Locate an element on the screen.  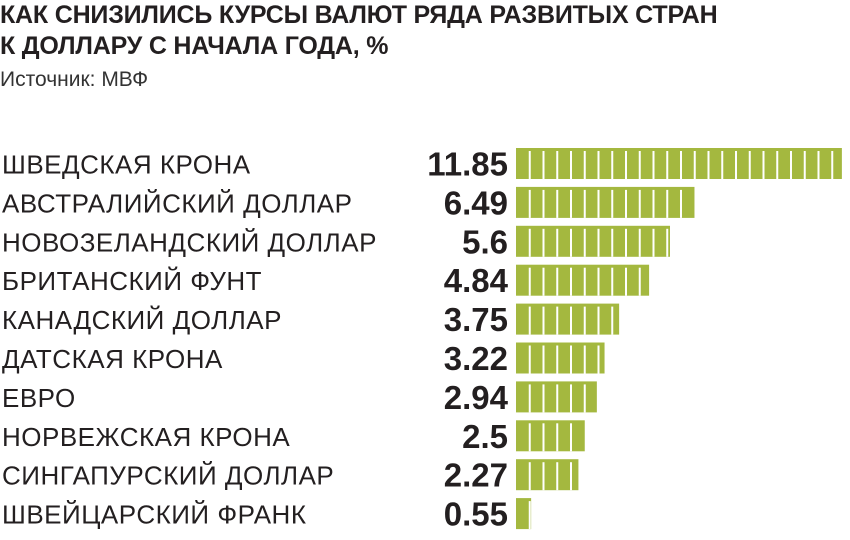
category-label: НОРВЕЖСКАЯ КРОНА is located at coordinates (146, 437).